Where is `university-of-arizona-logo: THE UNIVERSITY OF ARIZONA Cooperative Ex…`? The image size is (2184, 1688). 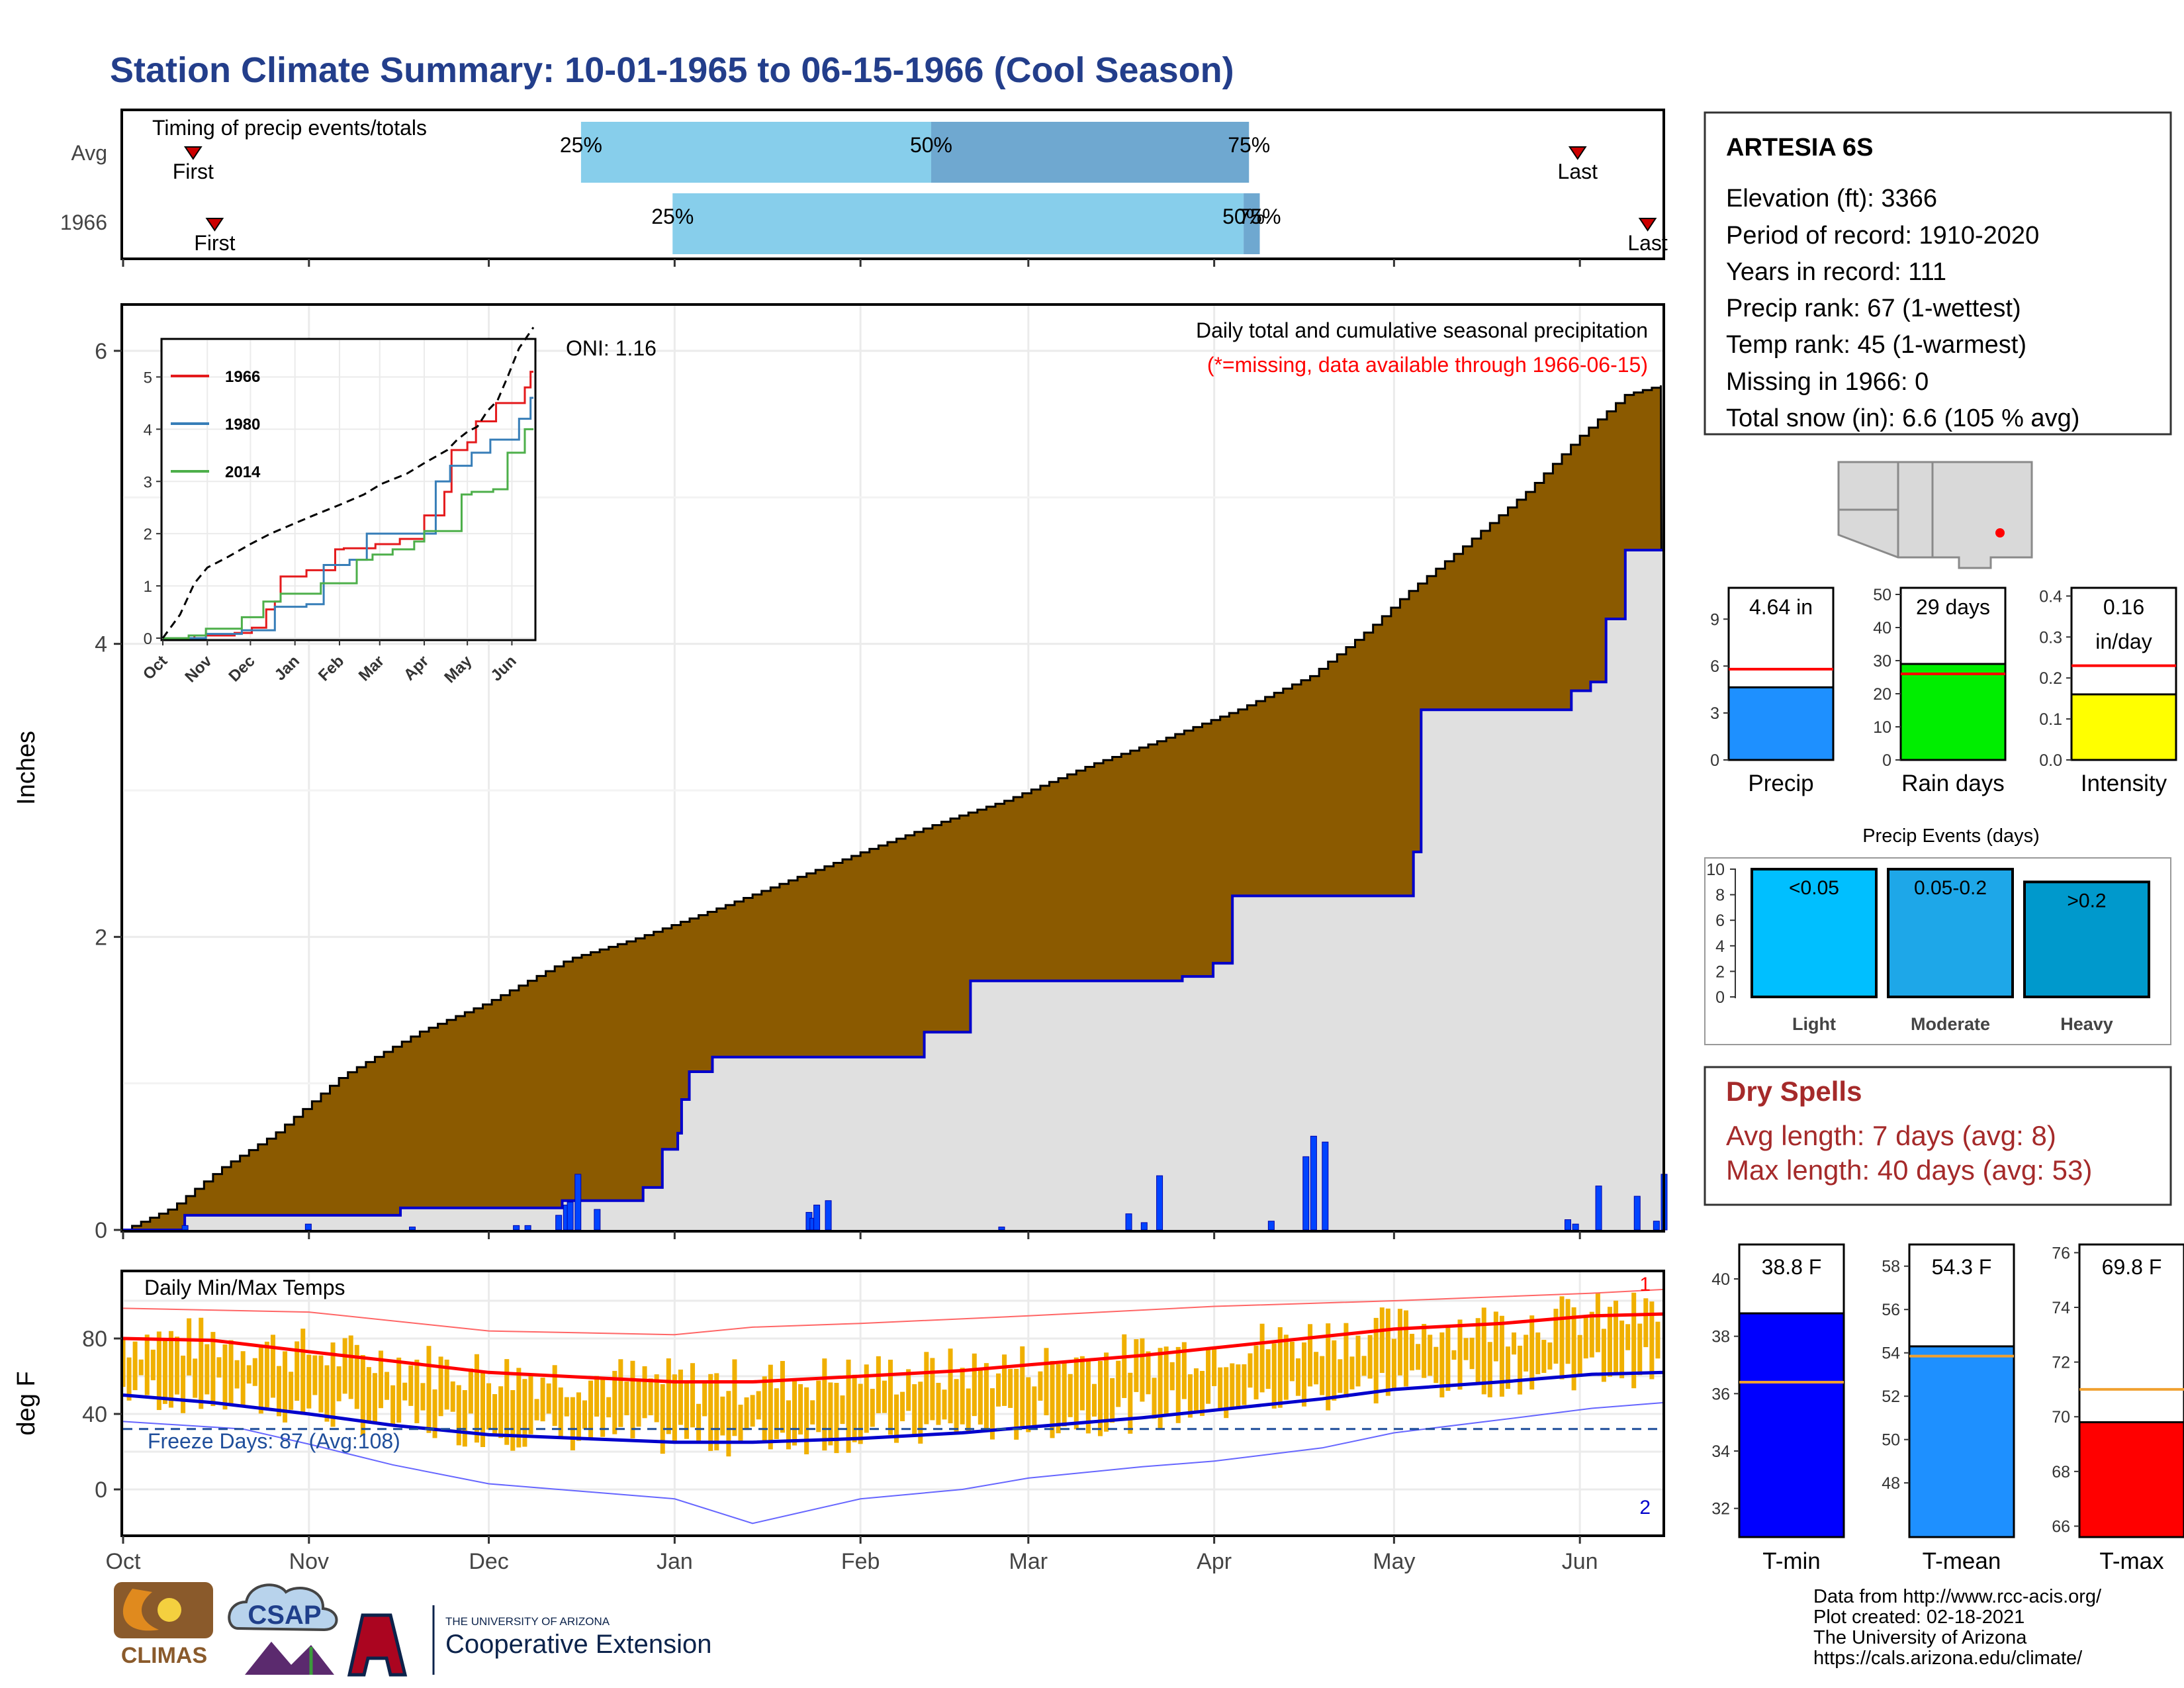
university-of-arizona-logo: THE UNIVERSITY OF ARIZONA Cooperative Ex… is located at coordinates (529, 1641).